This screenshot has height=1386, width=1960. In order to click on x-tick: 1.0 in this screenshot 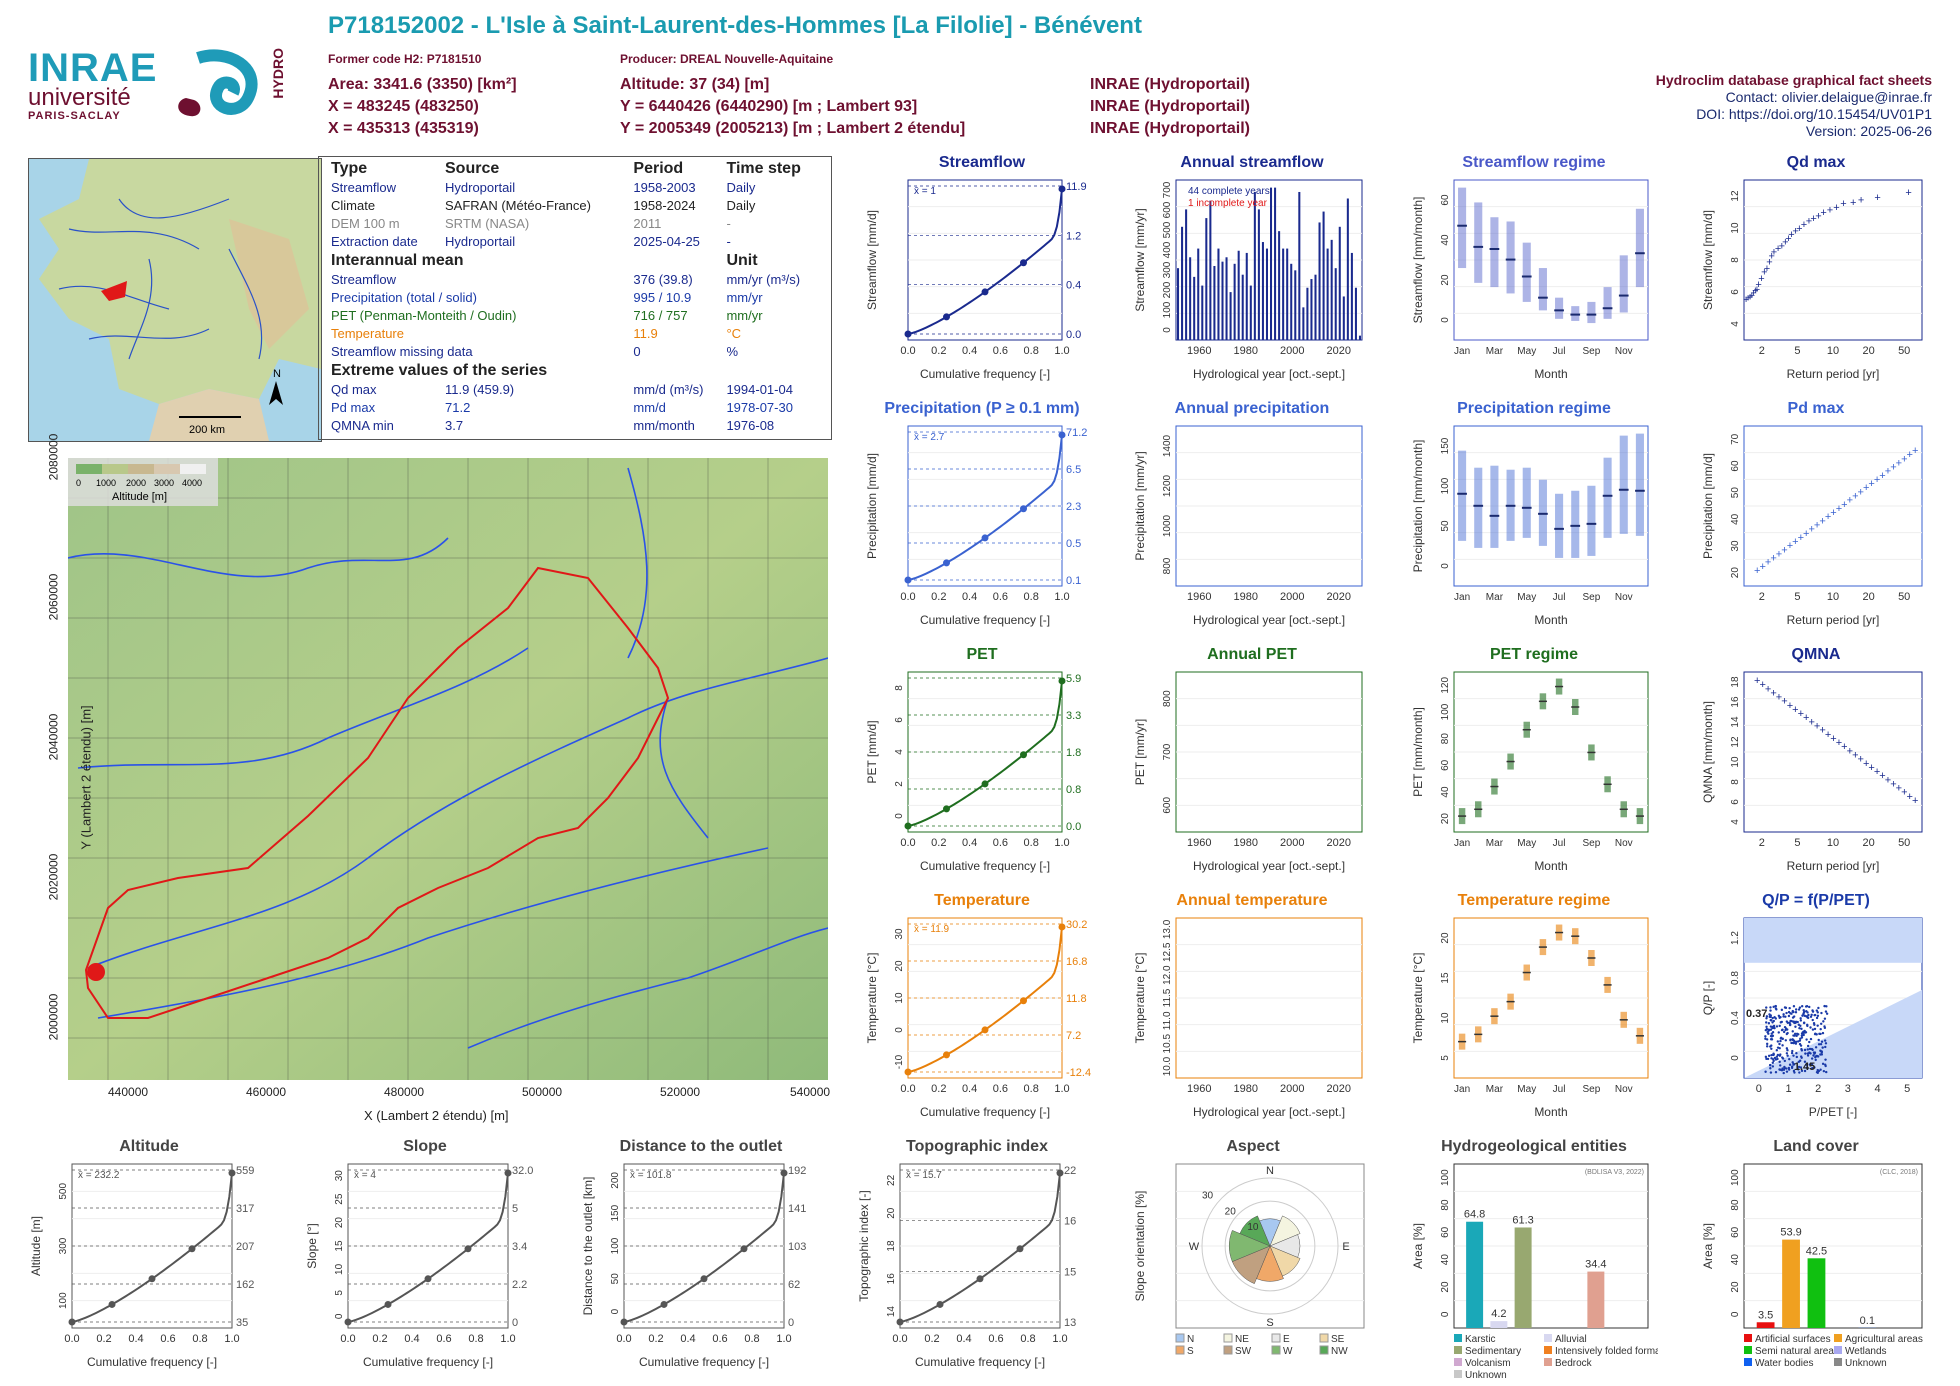, I will do `click(783, 1339)`.